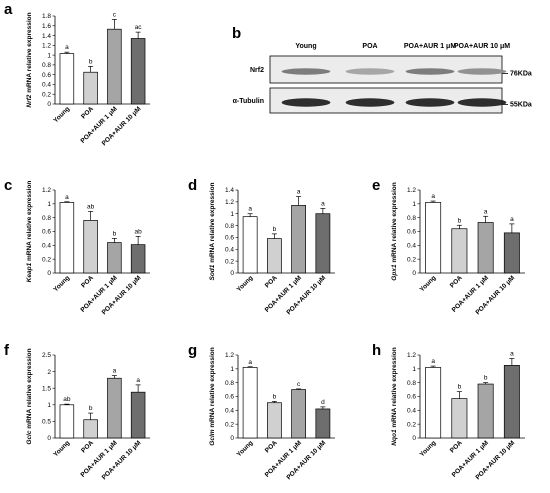 This screenshot has width=550, height=493. I want to click on y-tick-label: 2, so click(49, 372).